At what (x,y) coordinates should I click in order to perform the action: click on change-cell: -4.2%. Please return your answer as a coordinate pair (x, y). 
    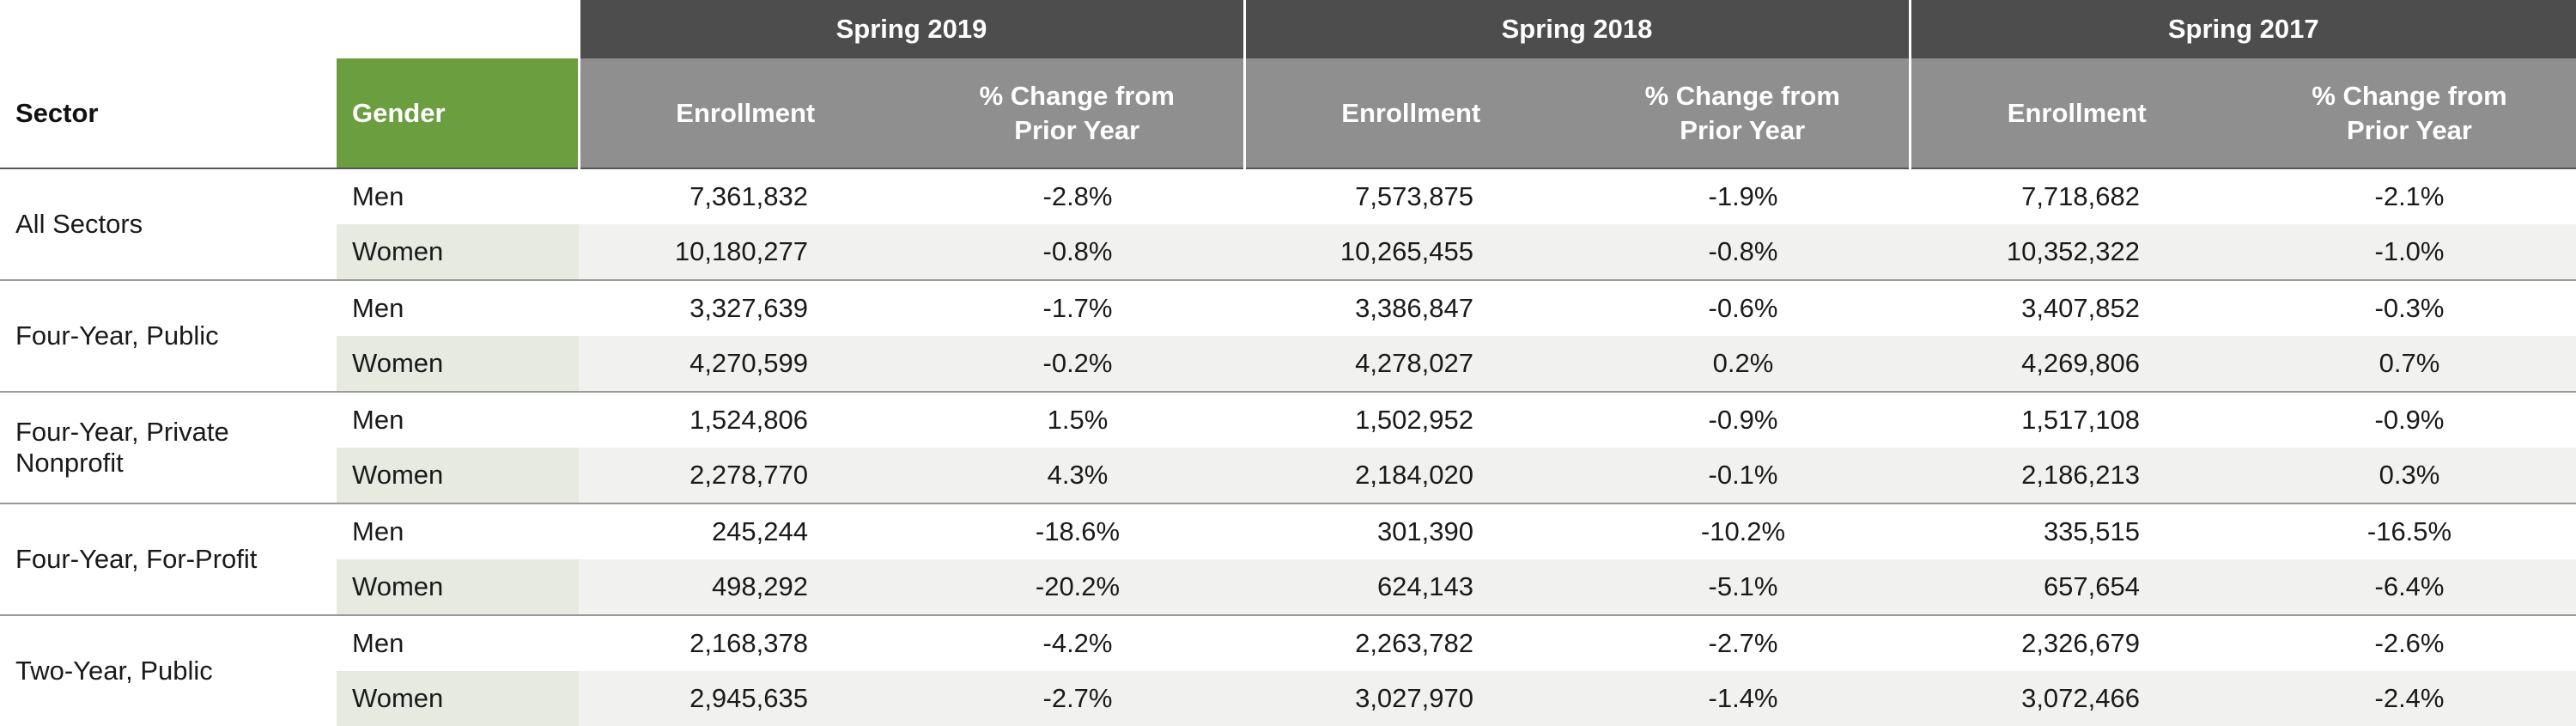
    Looking at the image, I should click on (1078, 642).